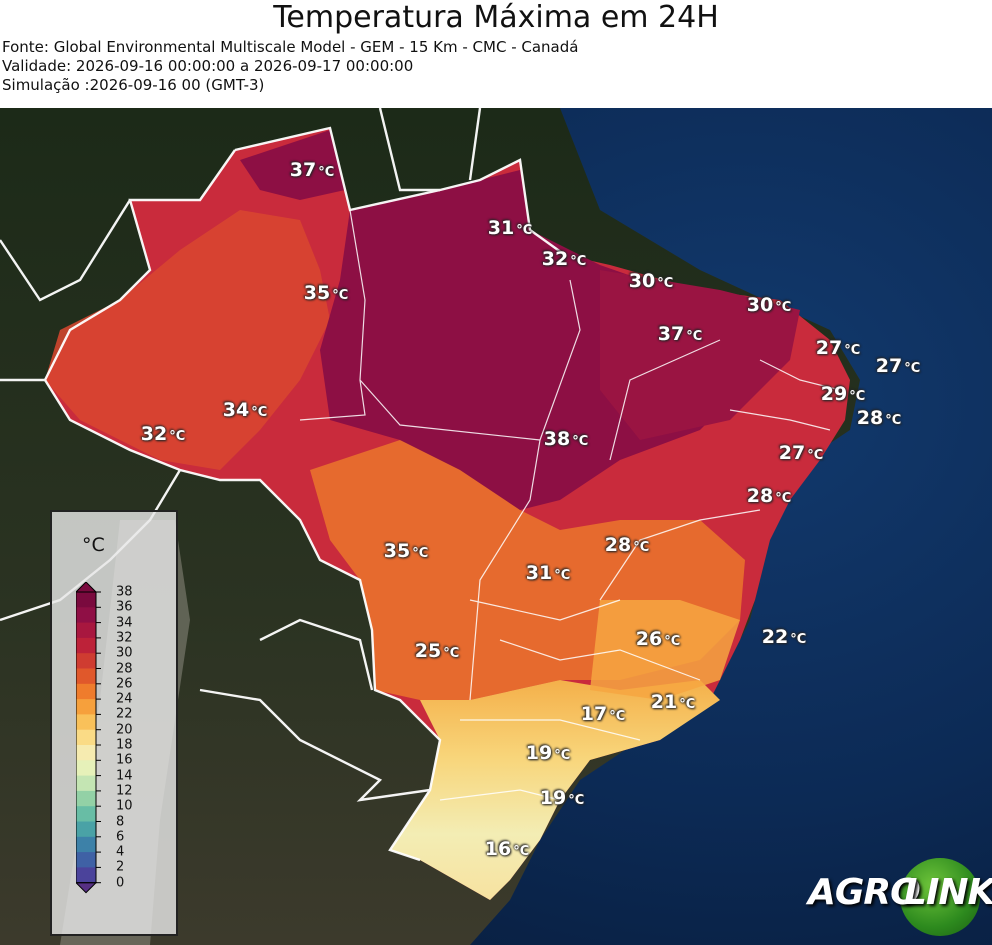 Image resolution: width=992 pixels, height=945 pixels. I want to click on hot-core-northwest, so click(292, 165).